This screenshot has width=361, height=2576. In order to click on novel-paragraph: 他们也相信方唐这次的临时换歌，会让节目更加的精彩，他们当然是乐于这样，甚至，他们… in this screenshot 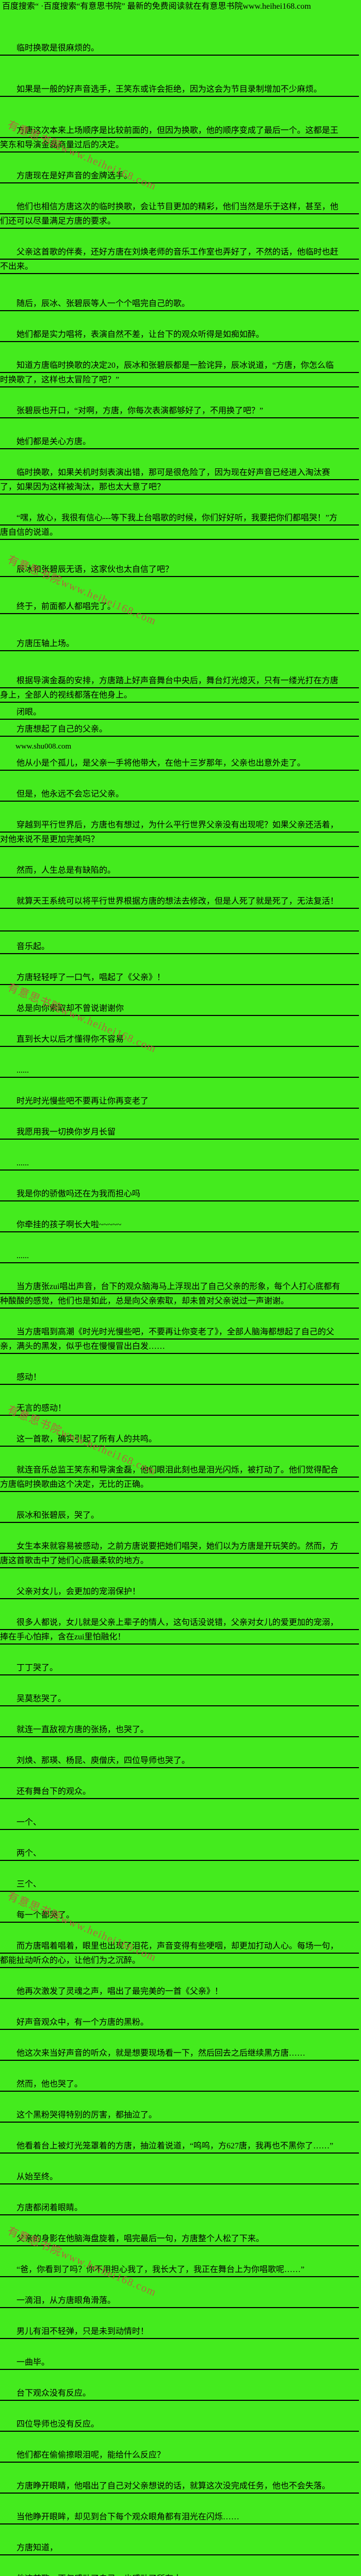, I will do `click(179, 214)`.